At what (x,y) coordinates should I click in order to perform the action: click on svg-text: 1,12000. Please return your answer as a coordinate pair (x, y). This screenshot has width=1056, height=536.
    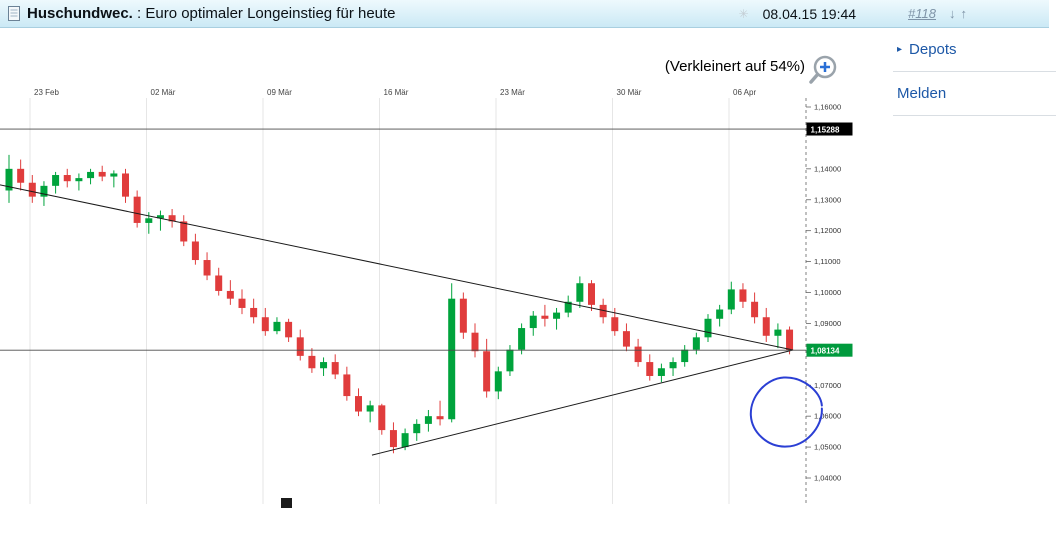
    Looking at the image, I should click on (827, 230).